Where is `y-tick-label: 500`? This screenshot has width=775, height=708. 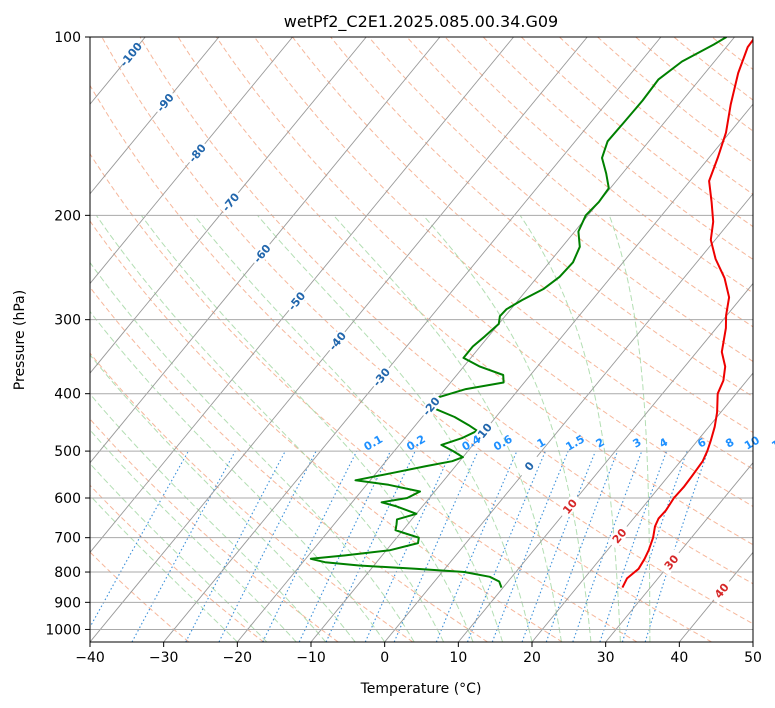 y-tick-label: 500 is located at coordinates (67, 452).